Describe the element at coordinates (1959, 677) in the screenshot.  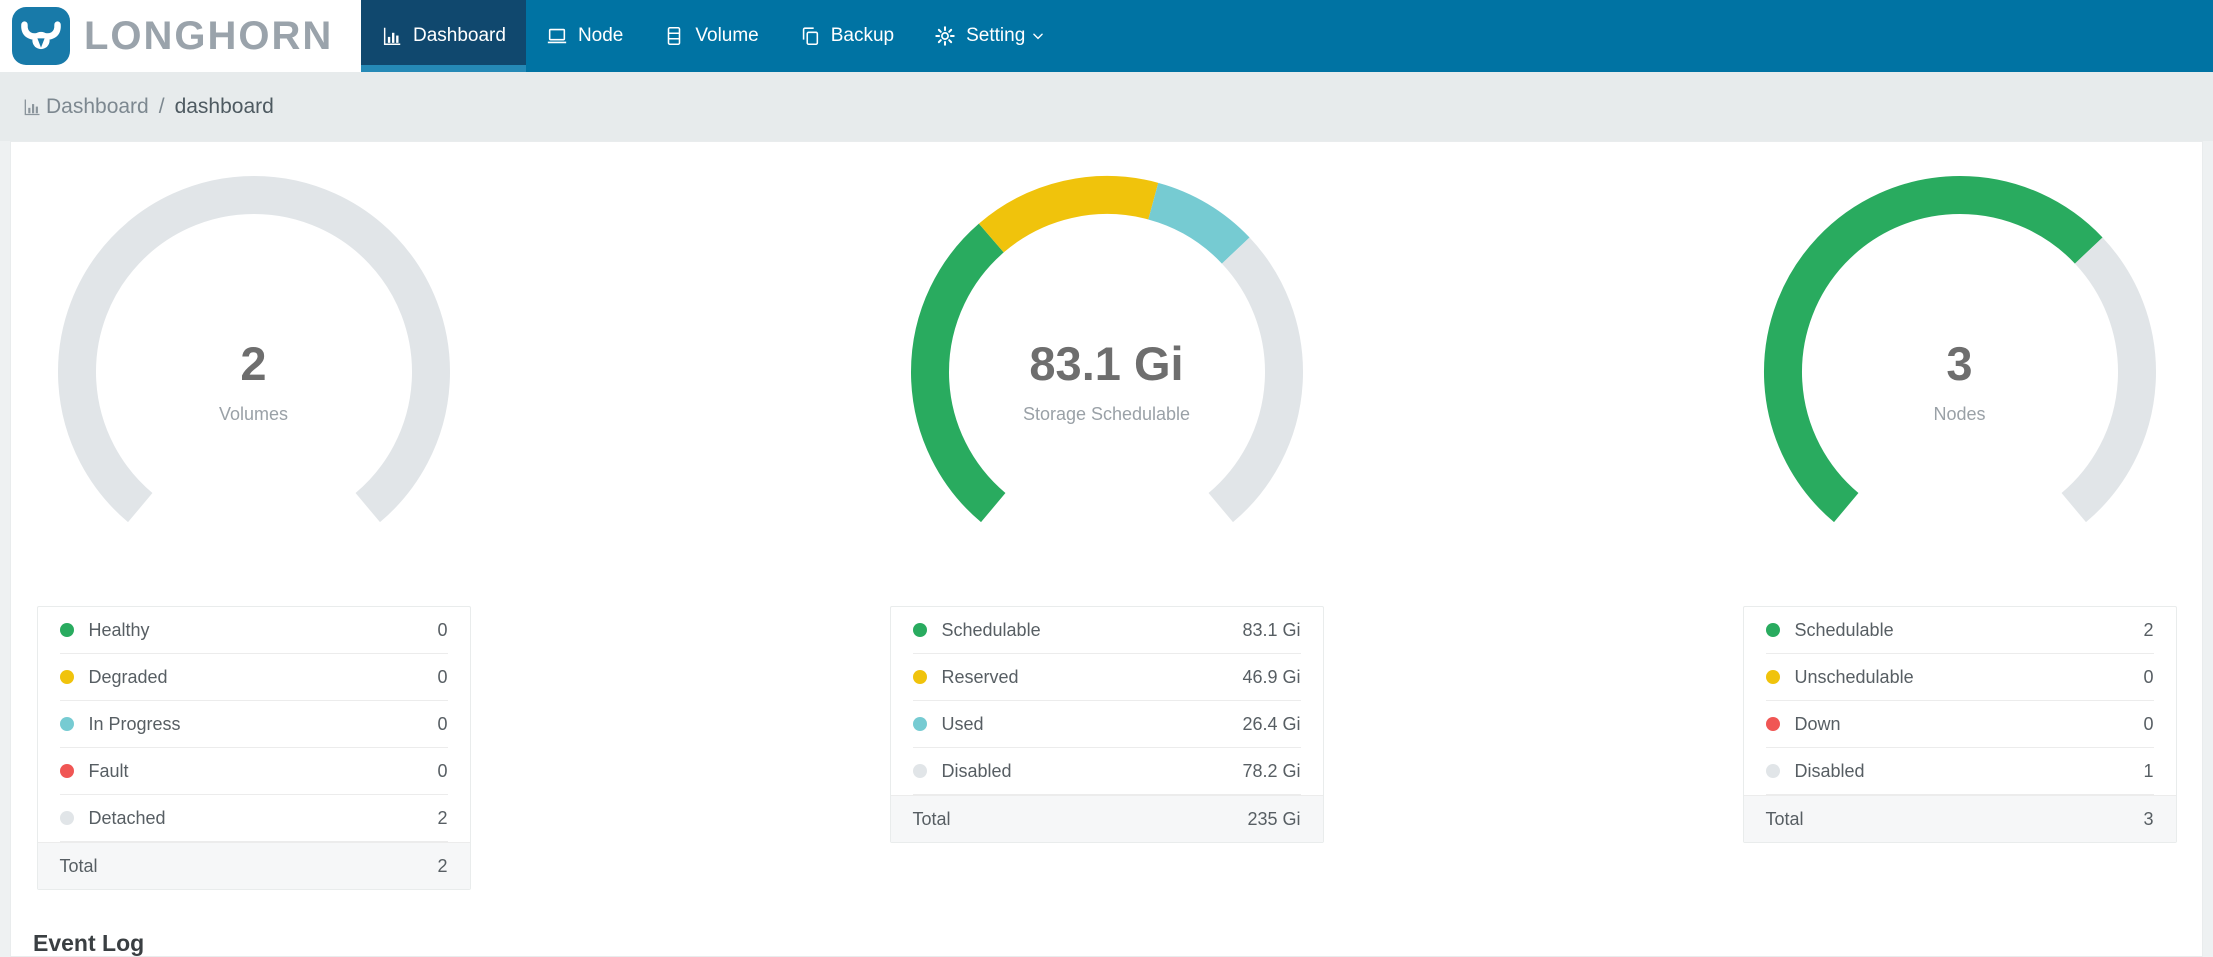
I see `legend-row-unschedulable: Unschedulable 0` at that location.